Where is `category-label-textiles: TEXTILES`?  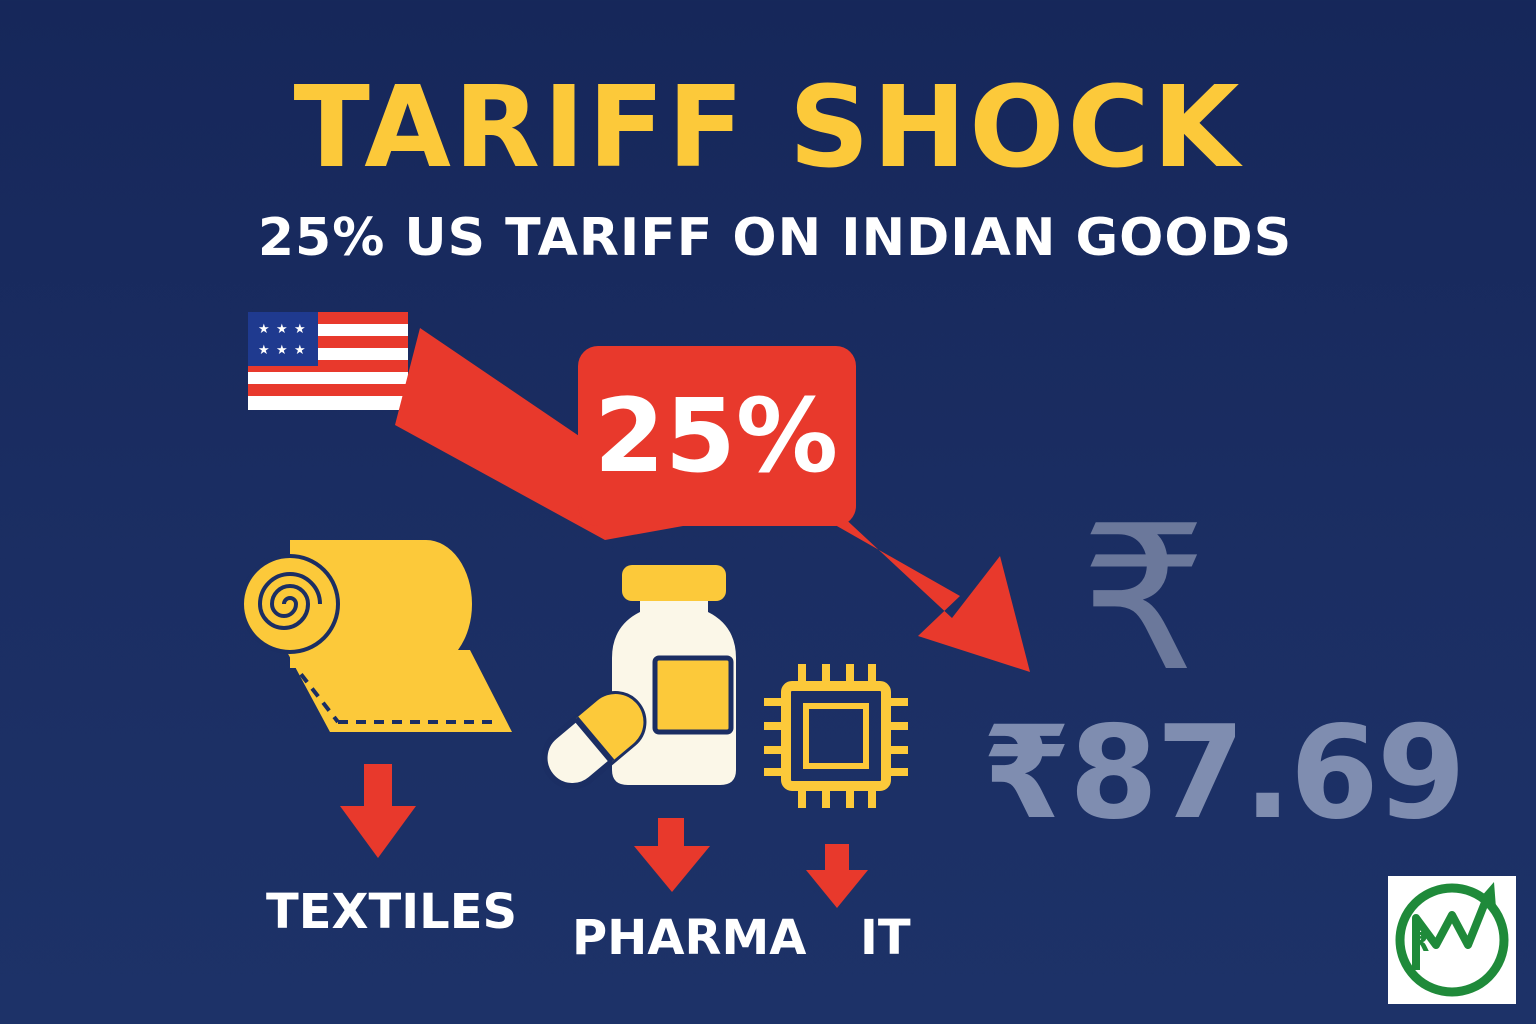 category-label-textiles: TEXTILES is located at coordinates (392, 912).